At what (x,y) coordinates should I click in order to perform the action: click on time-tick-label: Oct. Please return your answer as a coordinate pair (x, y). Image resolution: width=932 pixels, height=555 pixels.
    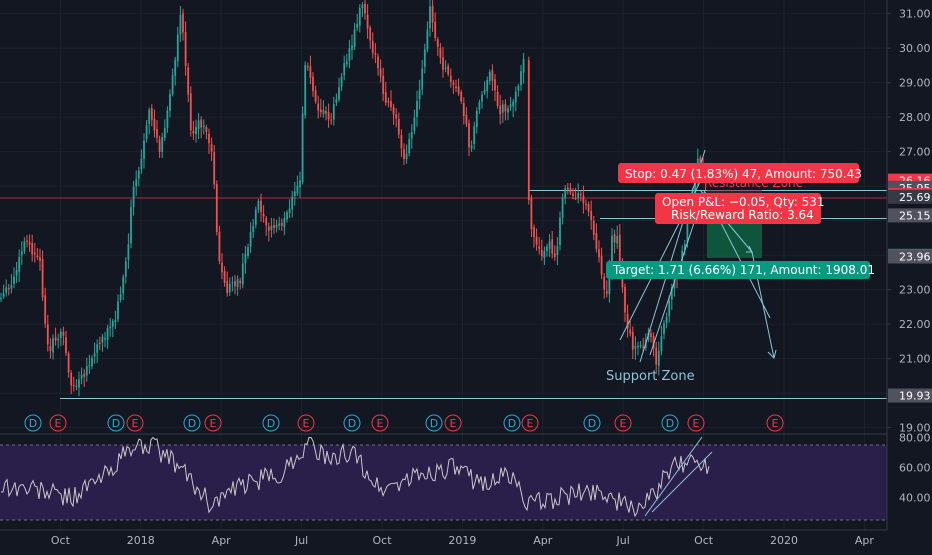
    Looking at the image, I should click on (61, 540).